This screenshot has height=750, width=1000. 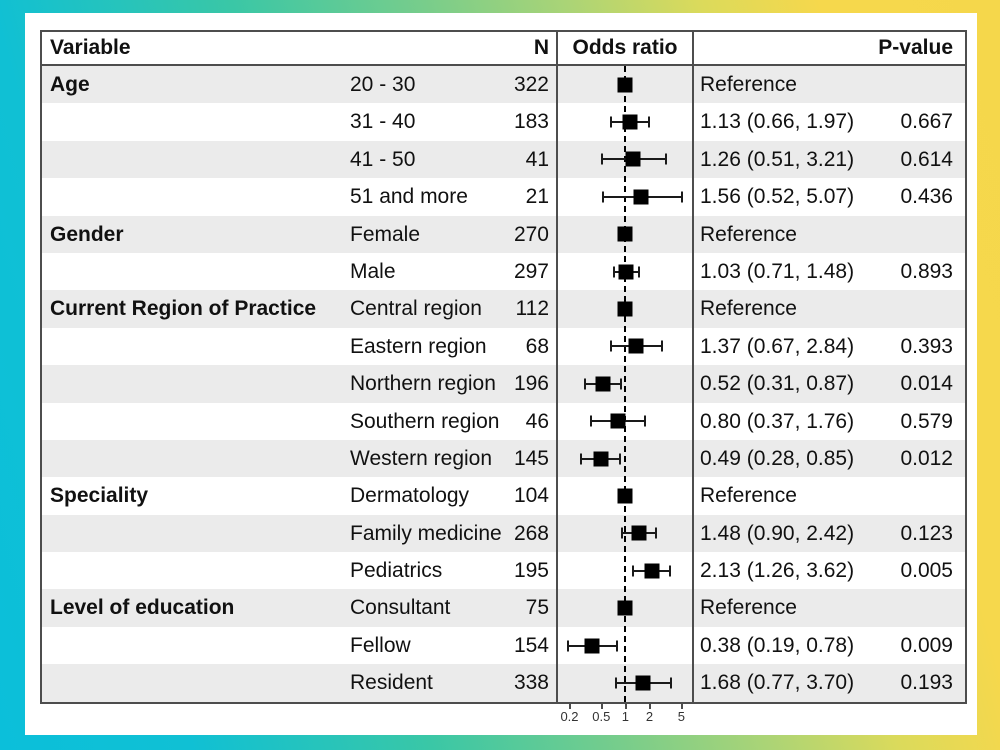 I want to click on level-label: Central region, so click(x=416, y=309).